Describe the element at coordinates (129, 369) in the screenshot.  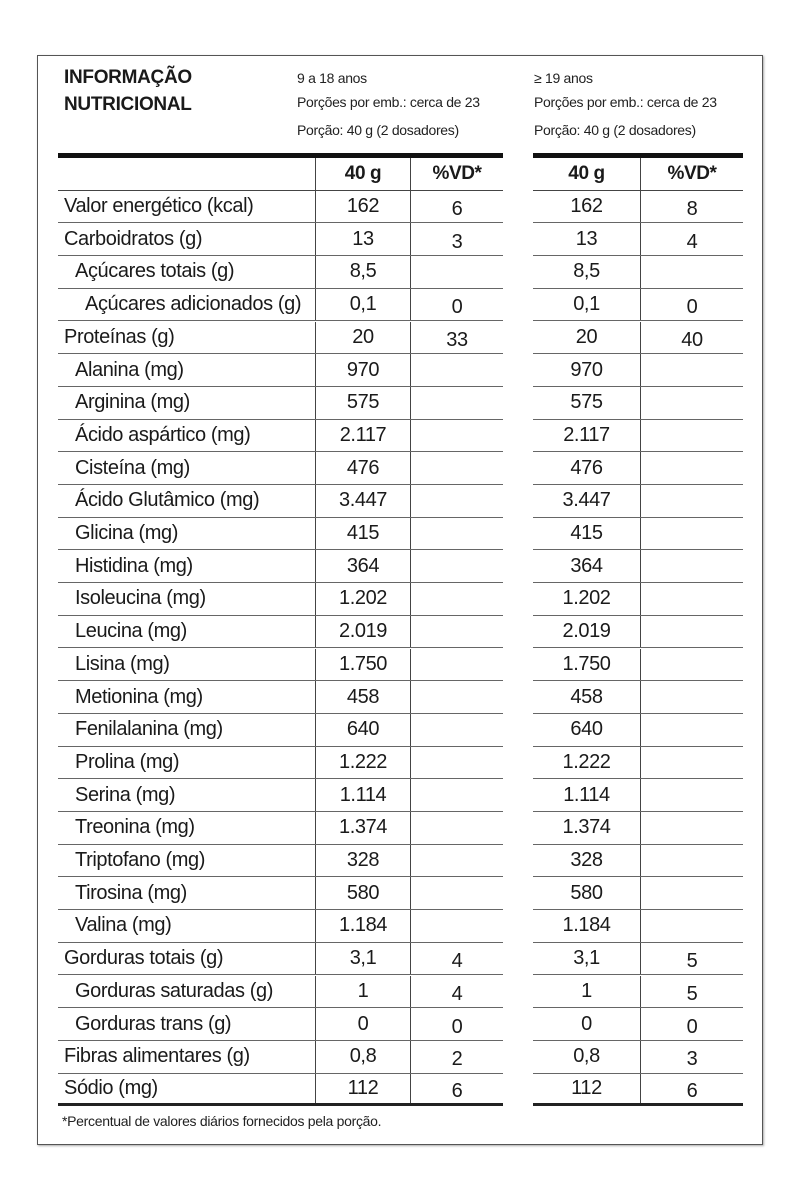
I see `nutrient-label: Alanina (mg)` at that location.